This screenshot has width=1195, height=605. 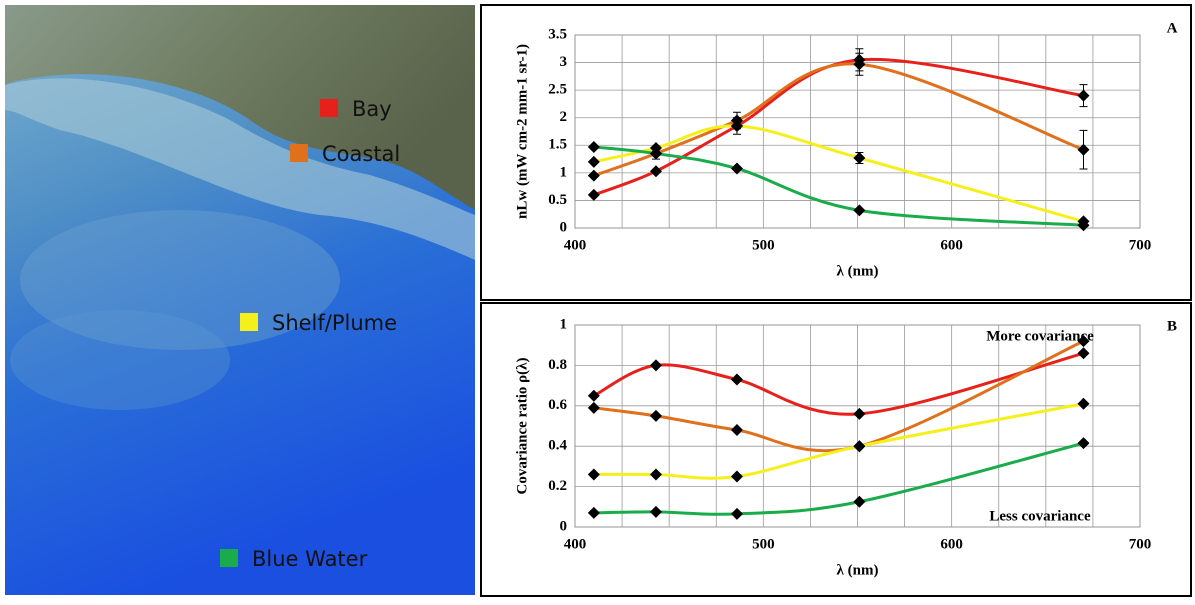 What do you see at coordinates (1172, 28) in the screenshot?
I see `panel-label: A` at bounding box center [1172, 28].